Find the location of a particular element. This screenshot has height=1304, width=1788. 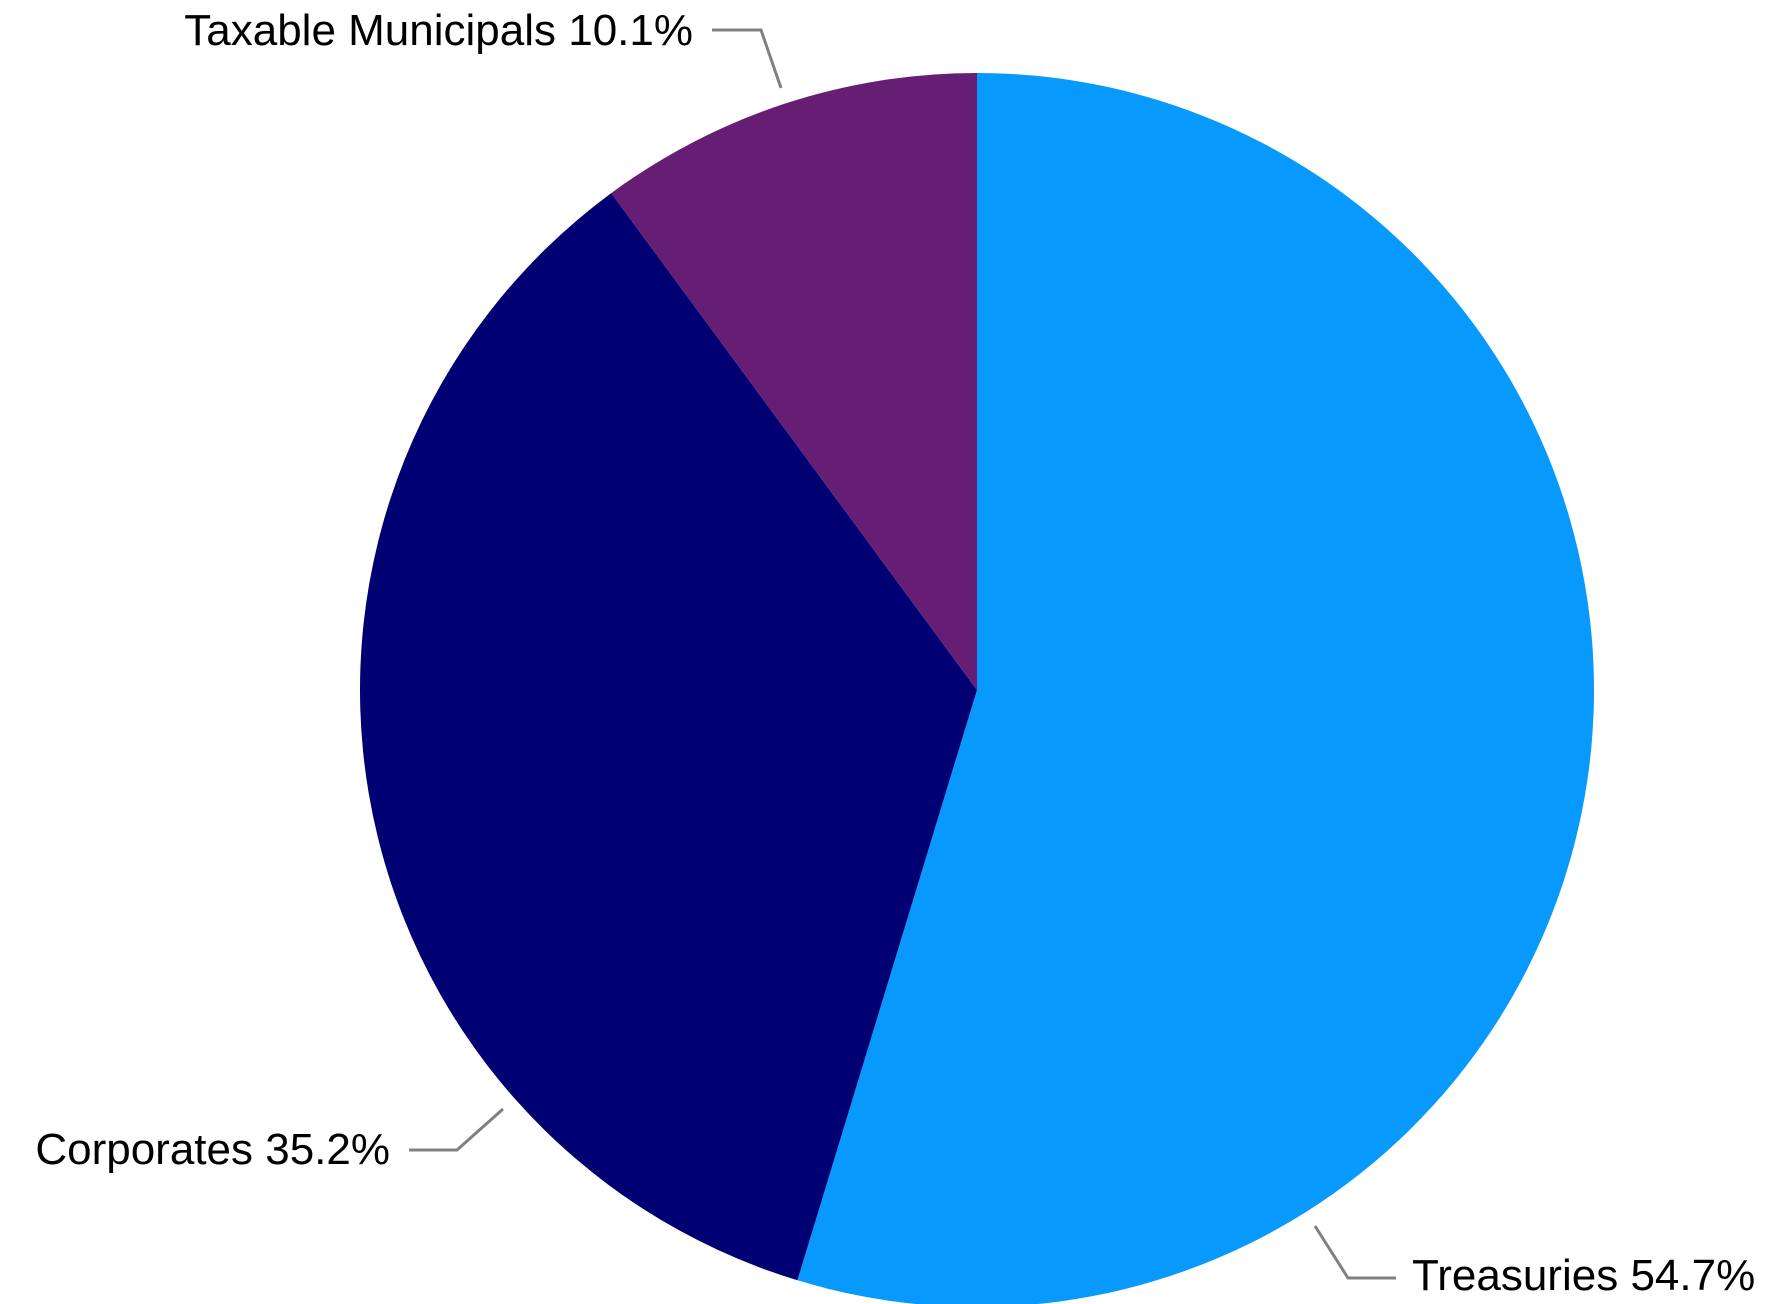

slice-label-taxable-municipals: Taxable Municipals 10.1% is located at coordinates (438, 30).